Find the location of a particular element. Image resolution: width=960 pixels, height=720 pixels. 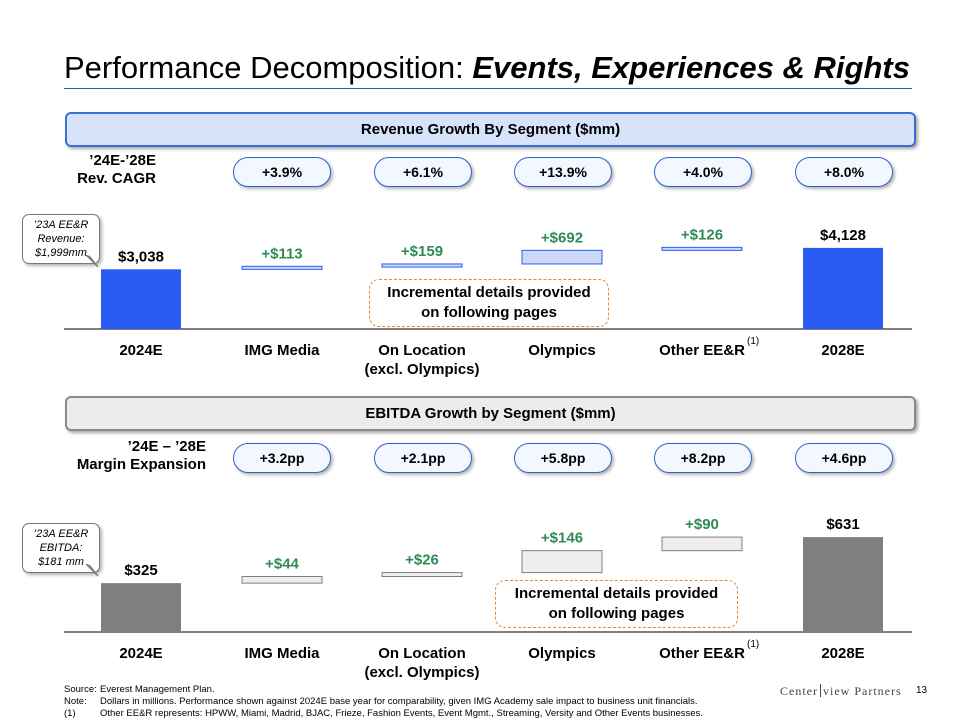

revenue-data-label-5: $4,128 is located at coordinates (843, 235).